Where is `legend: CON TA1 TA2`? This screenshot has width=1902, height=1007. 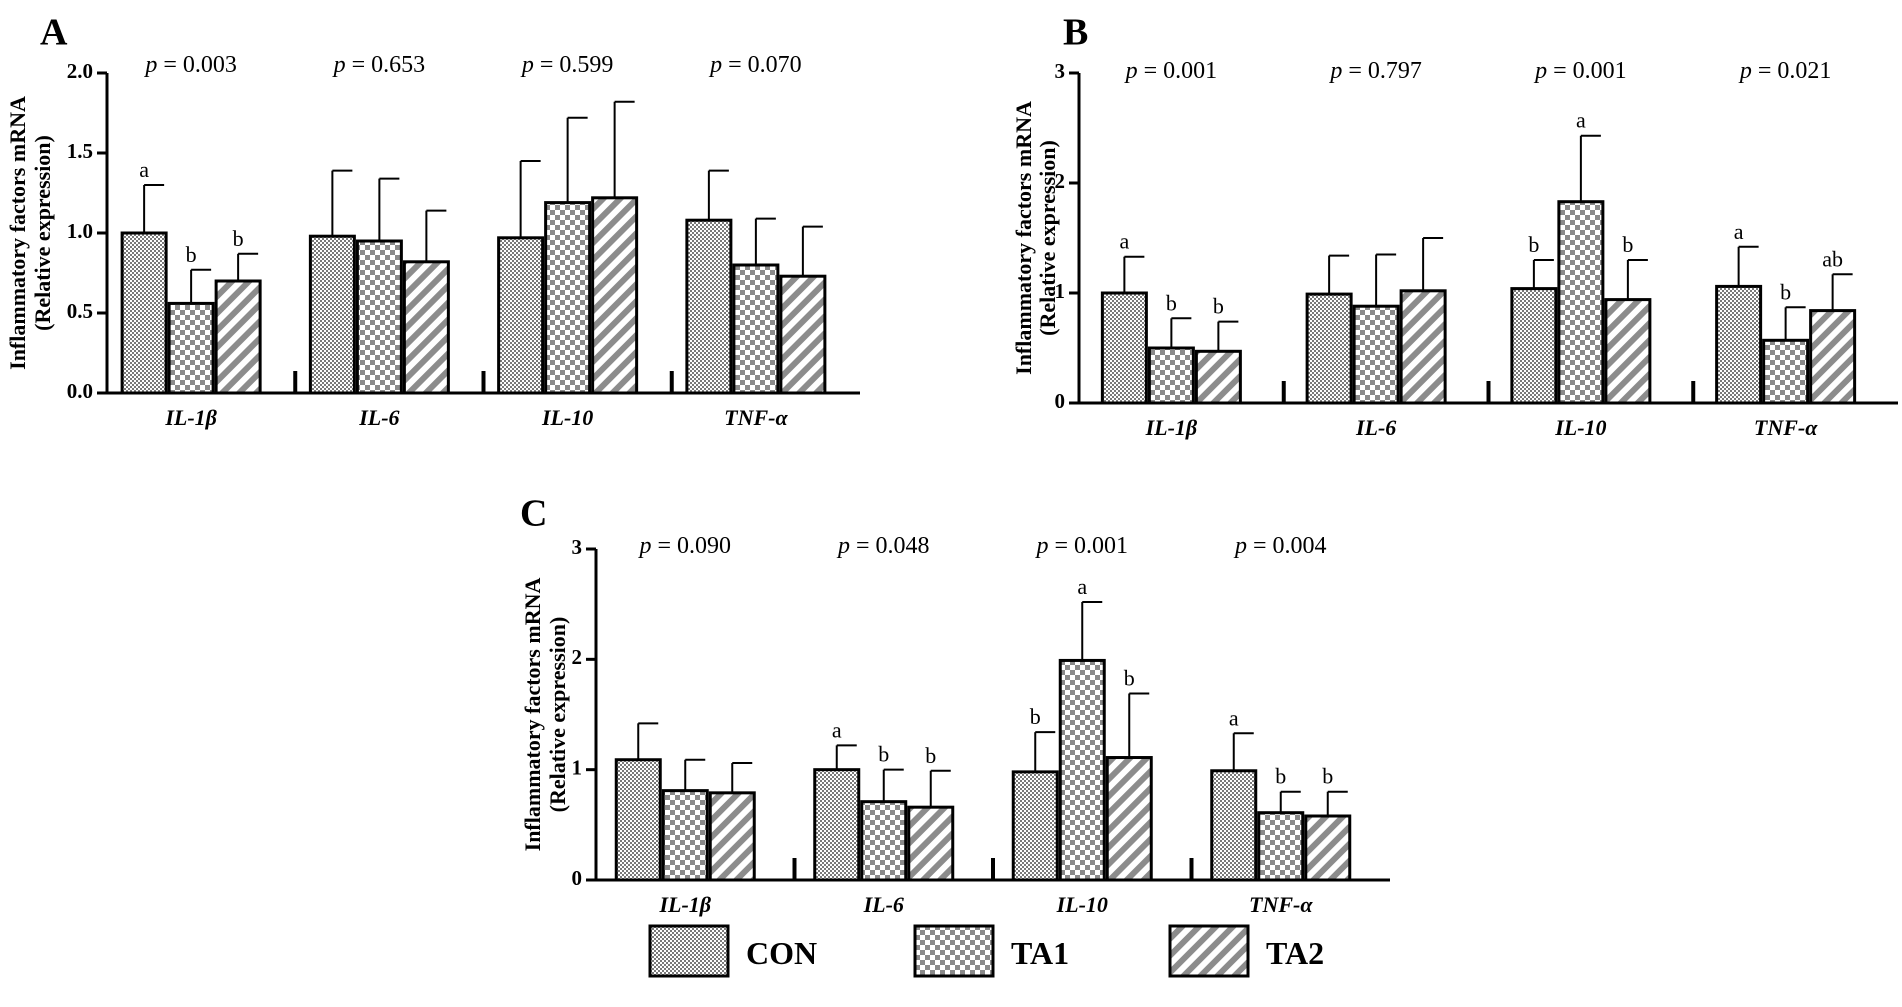
legend: CON TA1 TA2 is located at coordinates (986, 951).